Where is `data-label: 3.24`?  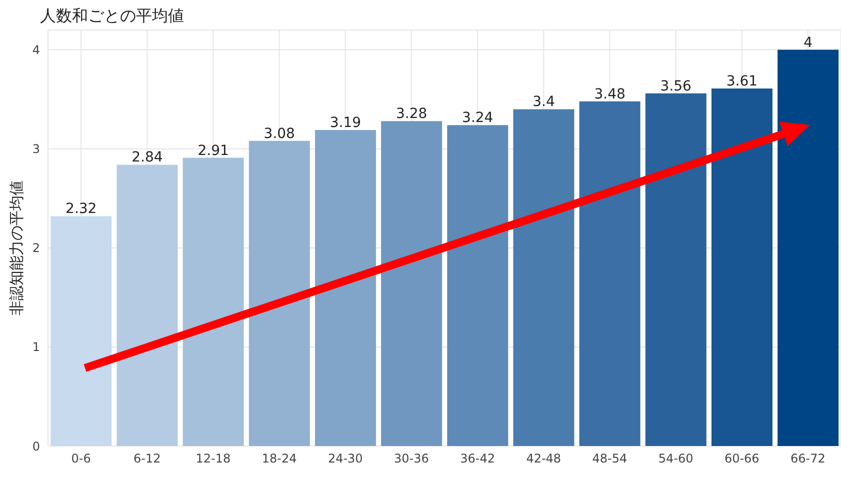 data-label: 3.24 is located at coordinates (478, 118).